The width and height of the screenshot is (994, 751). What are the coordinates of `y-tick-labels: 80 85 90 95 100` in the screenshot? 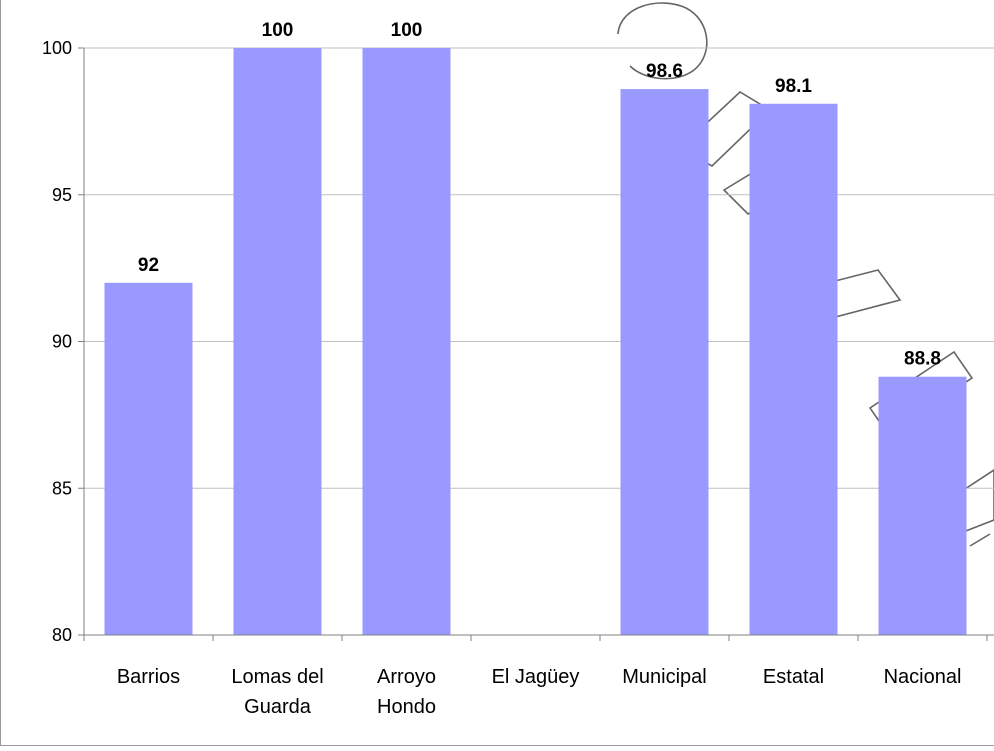 It's located at (57, 341).